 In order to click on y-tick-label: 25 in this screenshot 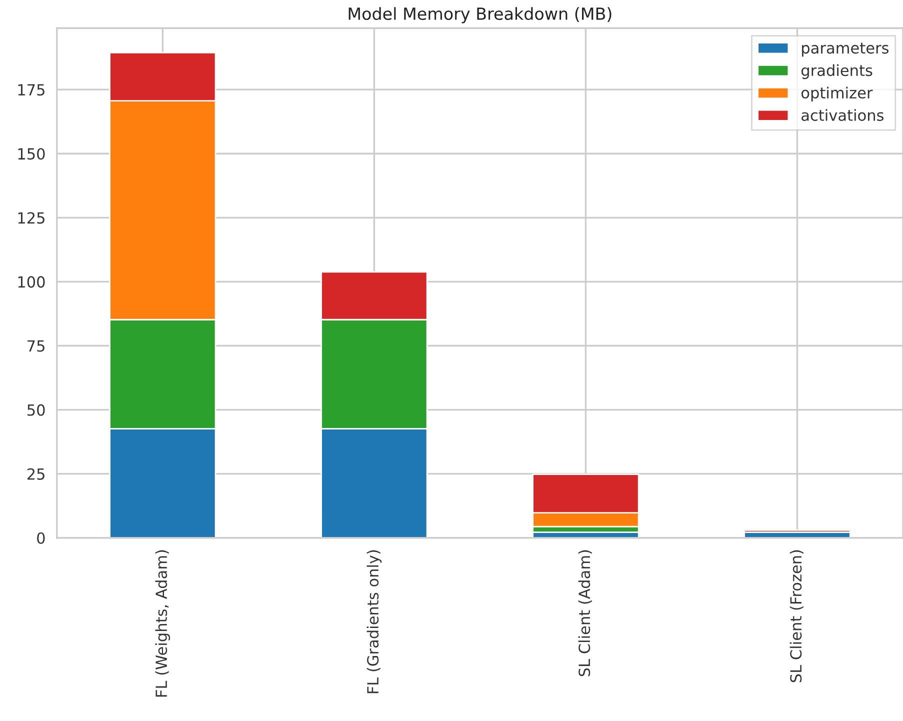, I will do `click(35, 474)`.